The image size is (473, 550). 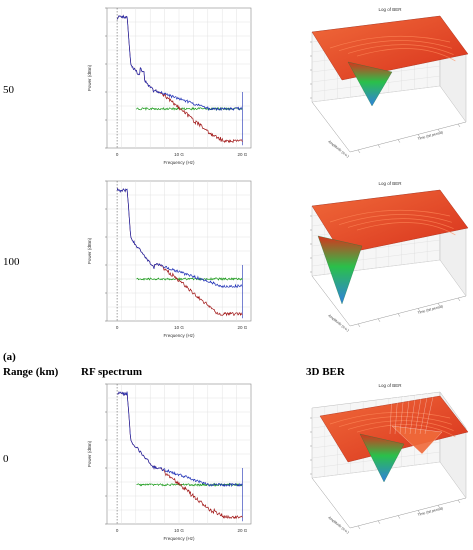 What do you see at coordinates (325, 372) in the screenshot?
I see `ber-header: 3D BER` at bounding box center [325, 372].